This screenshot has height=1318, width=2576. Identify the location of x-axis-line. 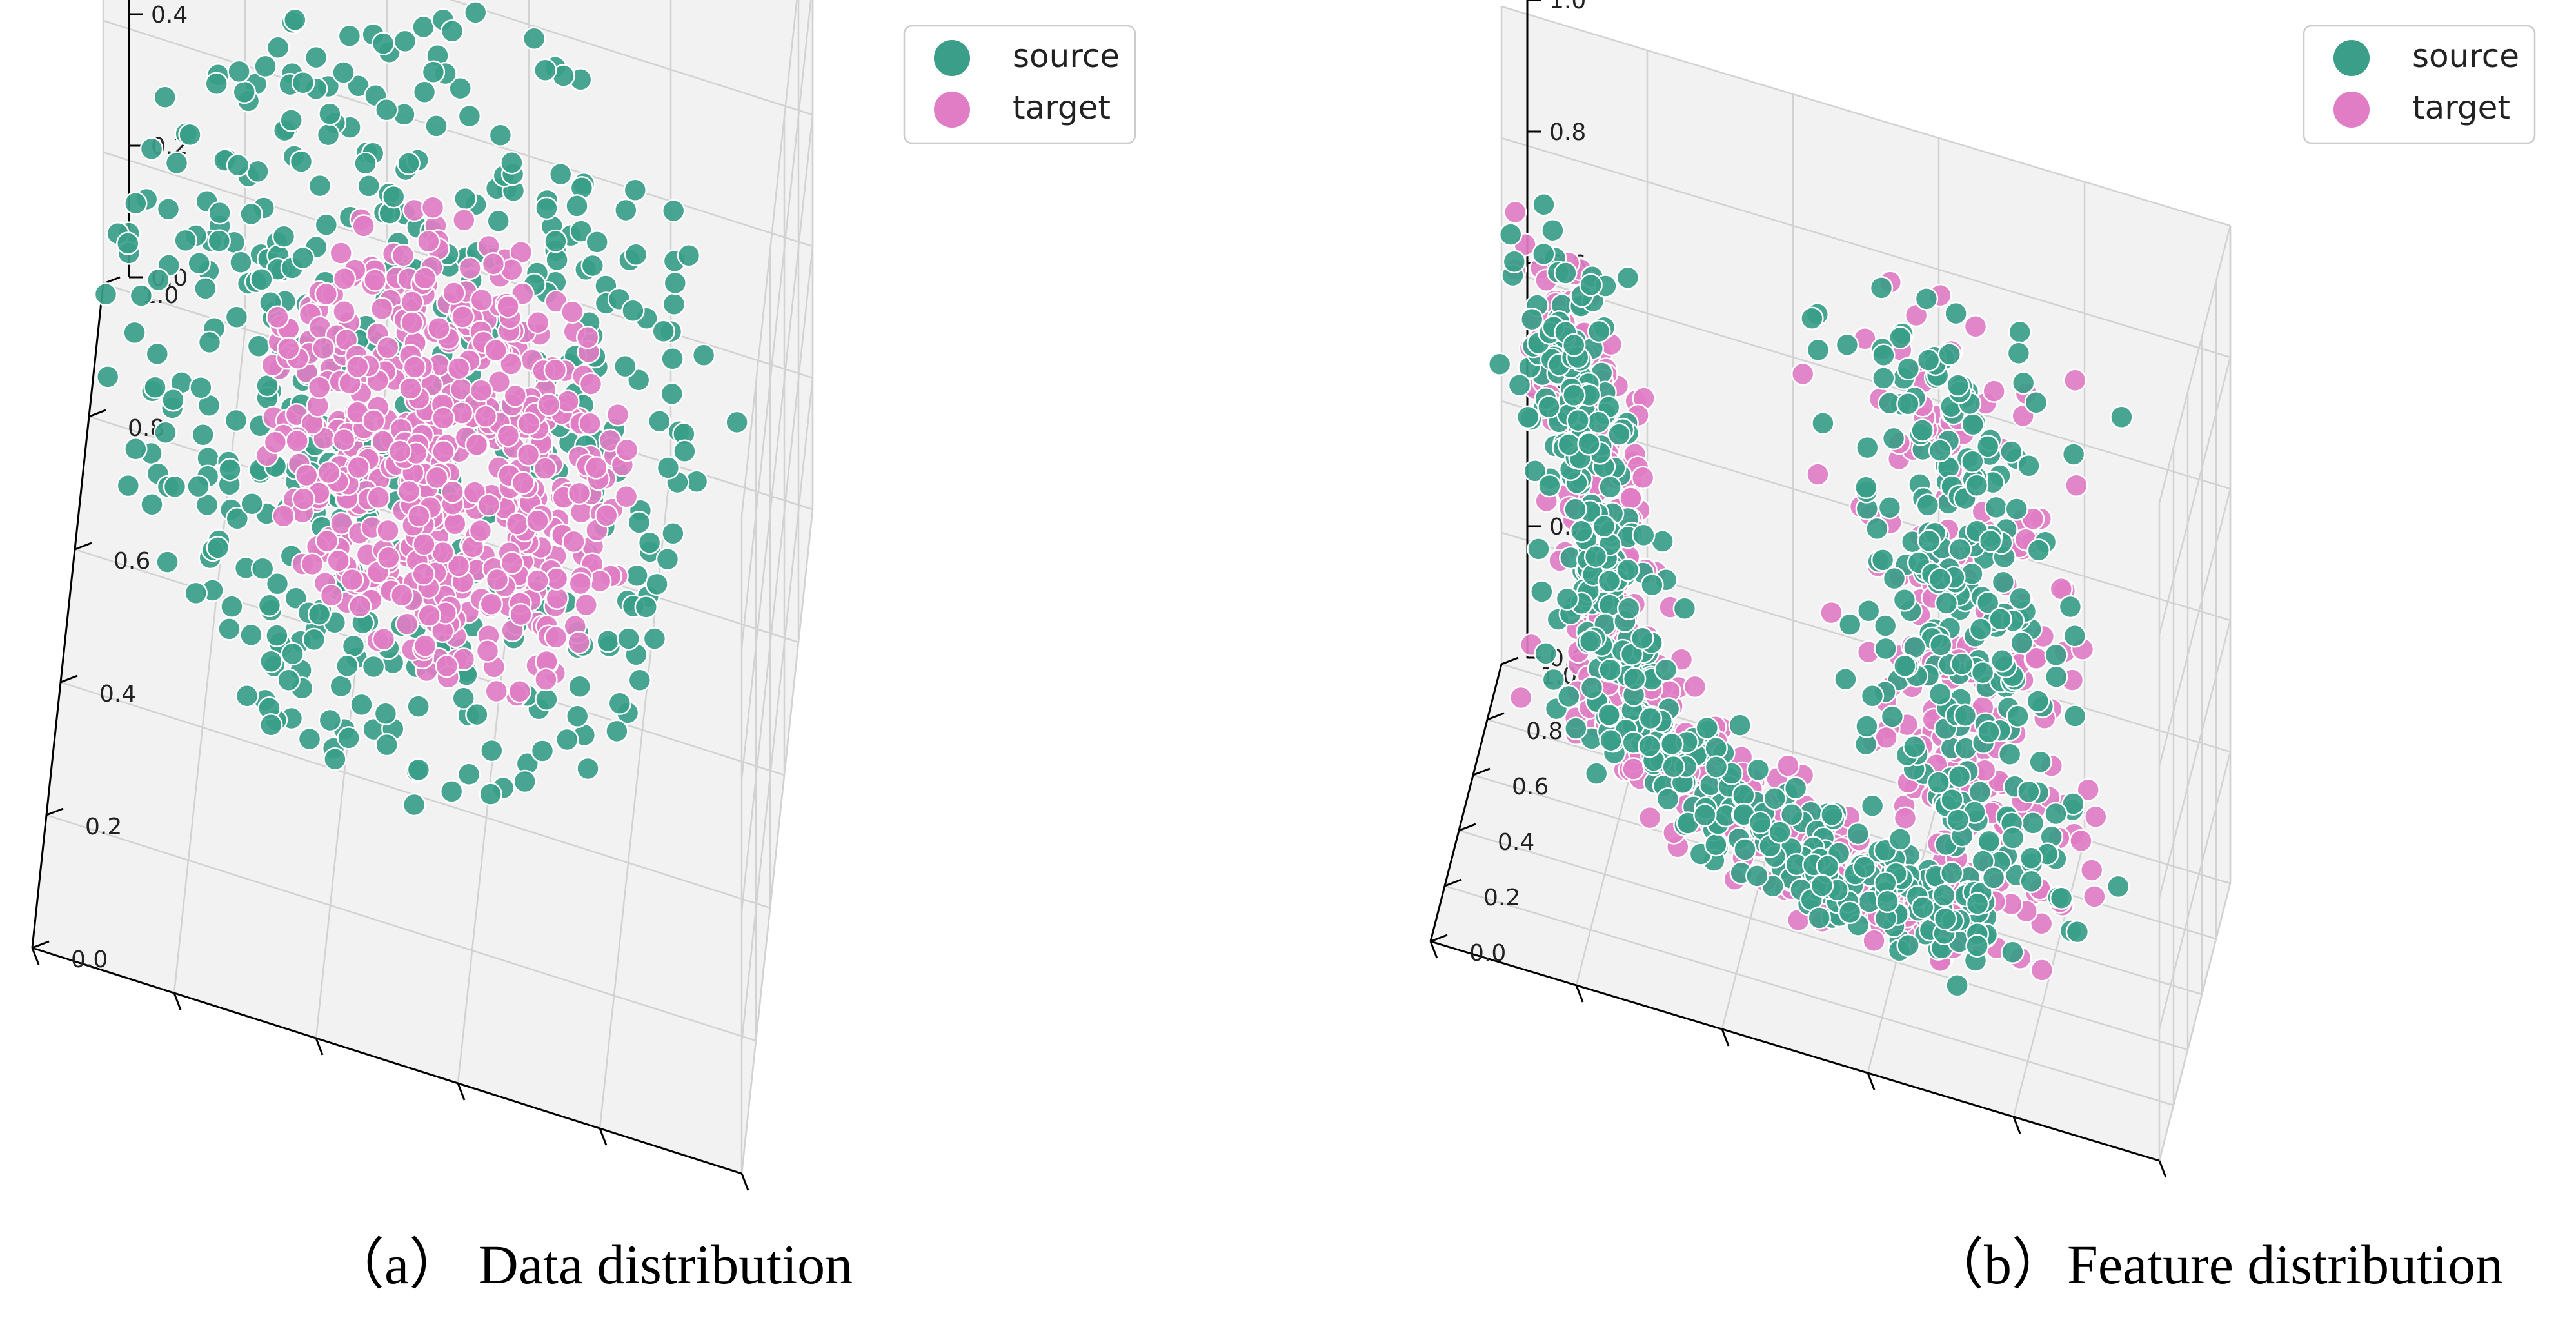
(387, 1061).